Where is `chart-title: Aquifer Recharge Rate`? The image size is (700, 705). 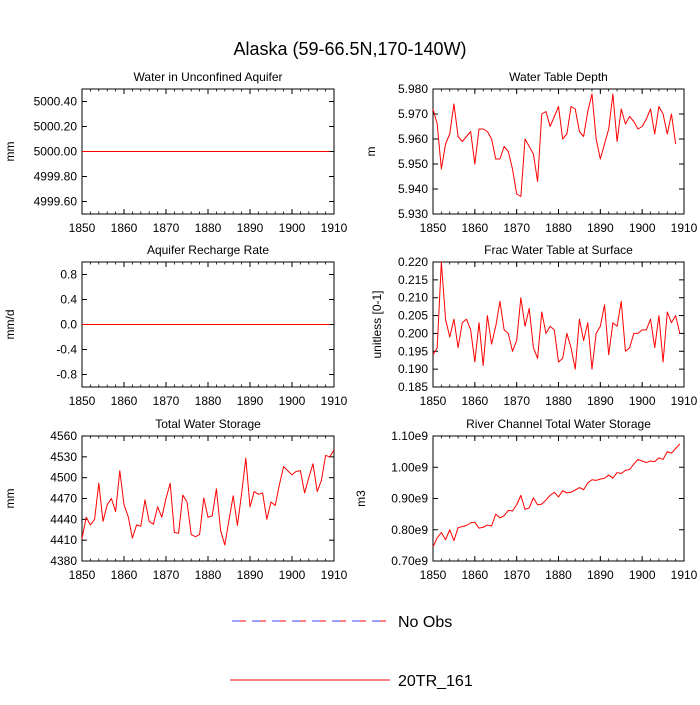
chart-title: Aquifer Recharge Rate is located at coordinates (208, 250).